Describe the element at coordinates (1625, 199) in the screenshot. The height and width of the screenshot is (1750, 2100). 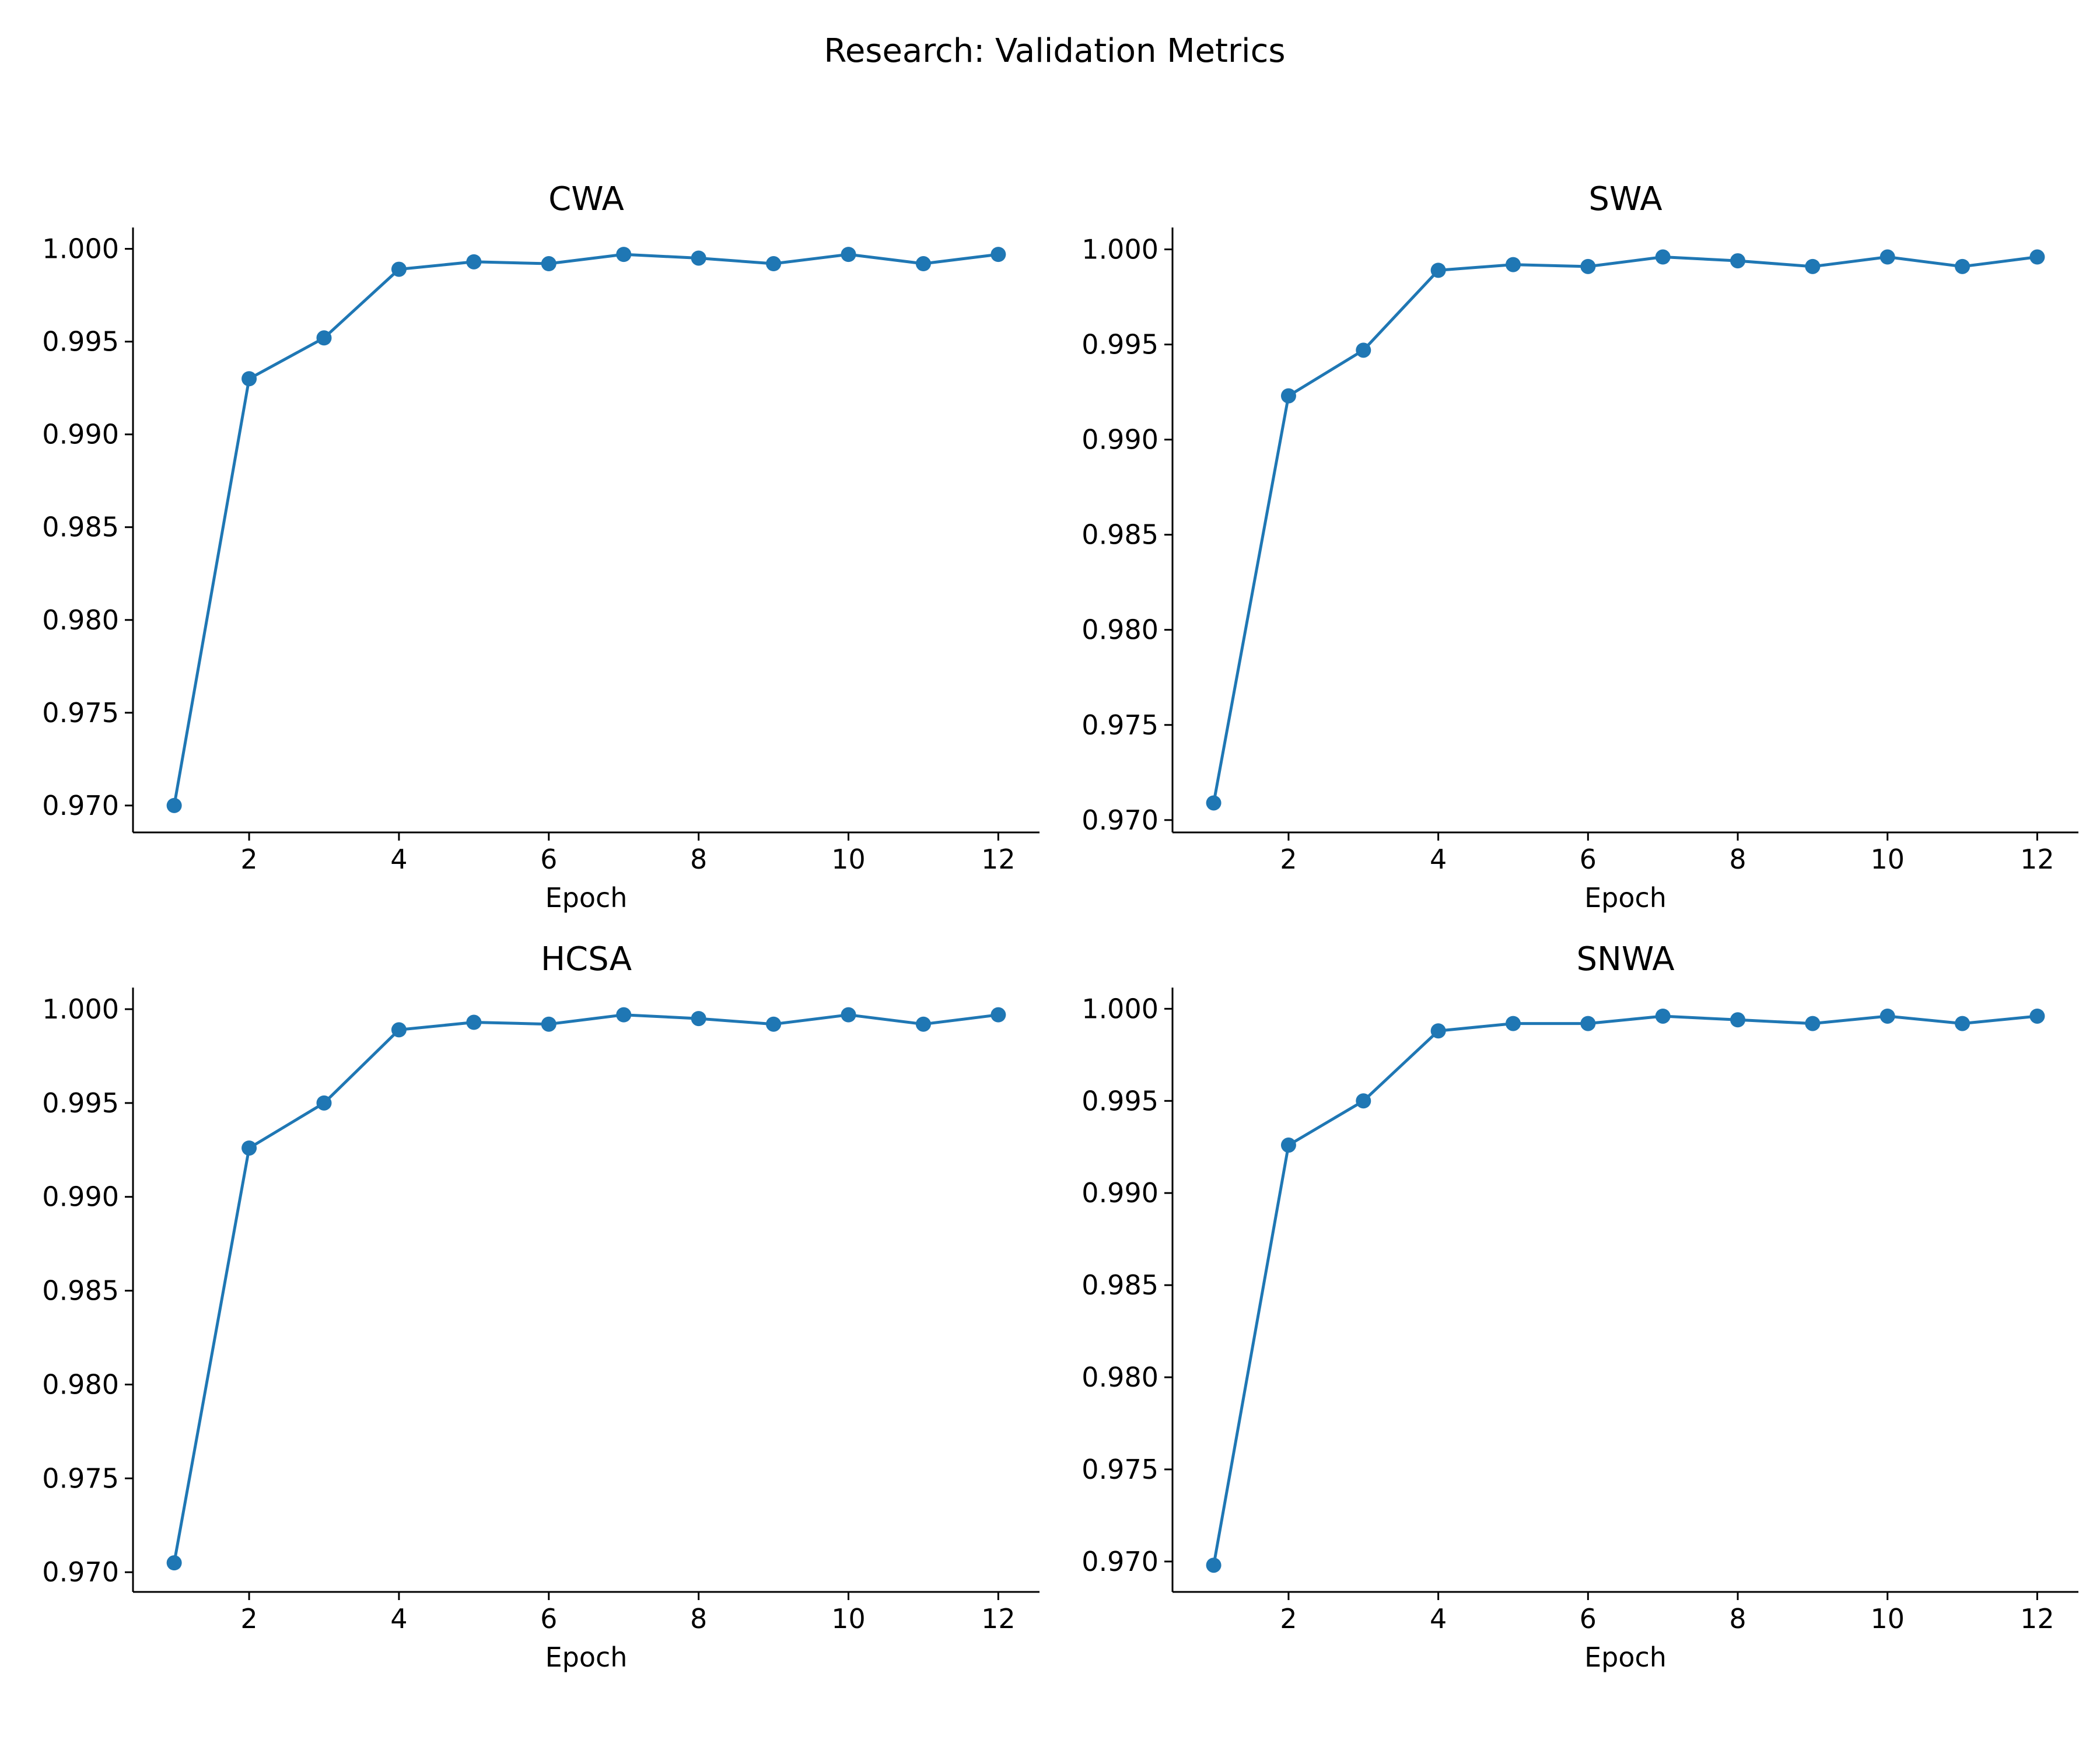
I see `subplot-title: SWA` at that location.